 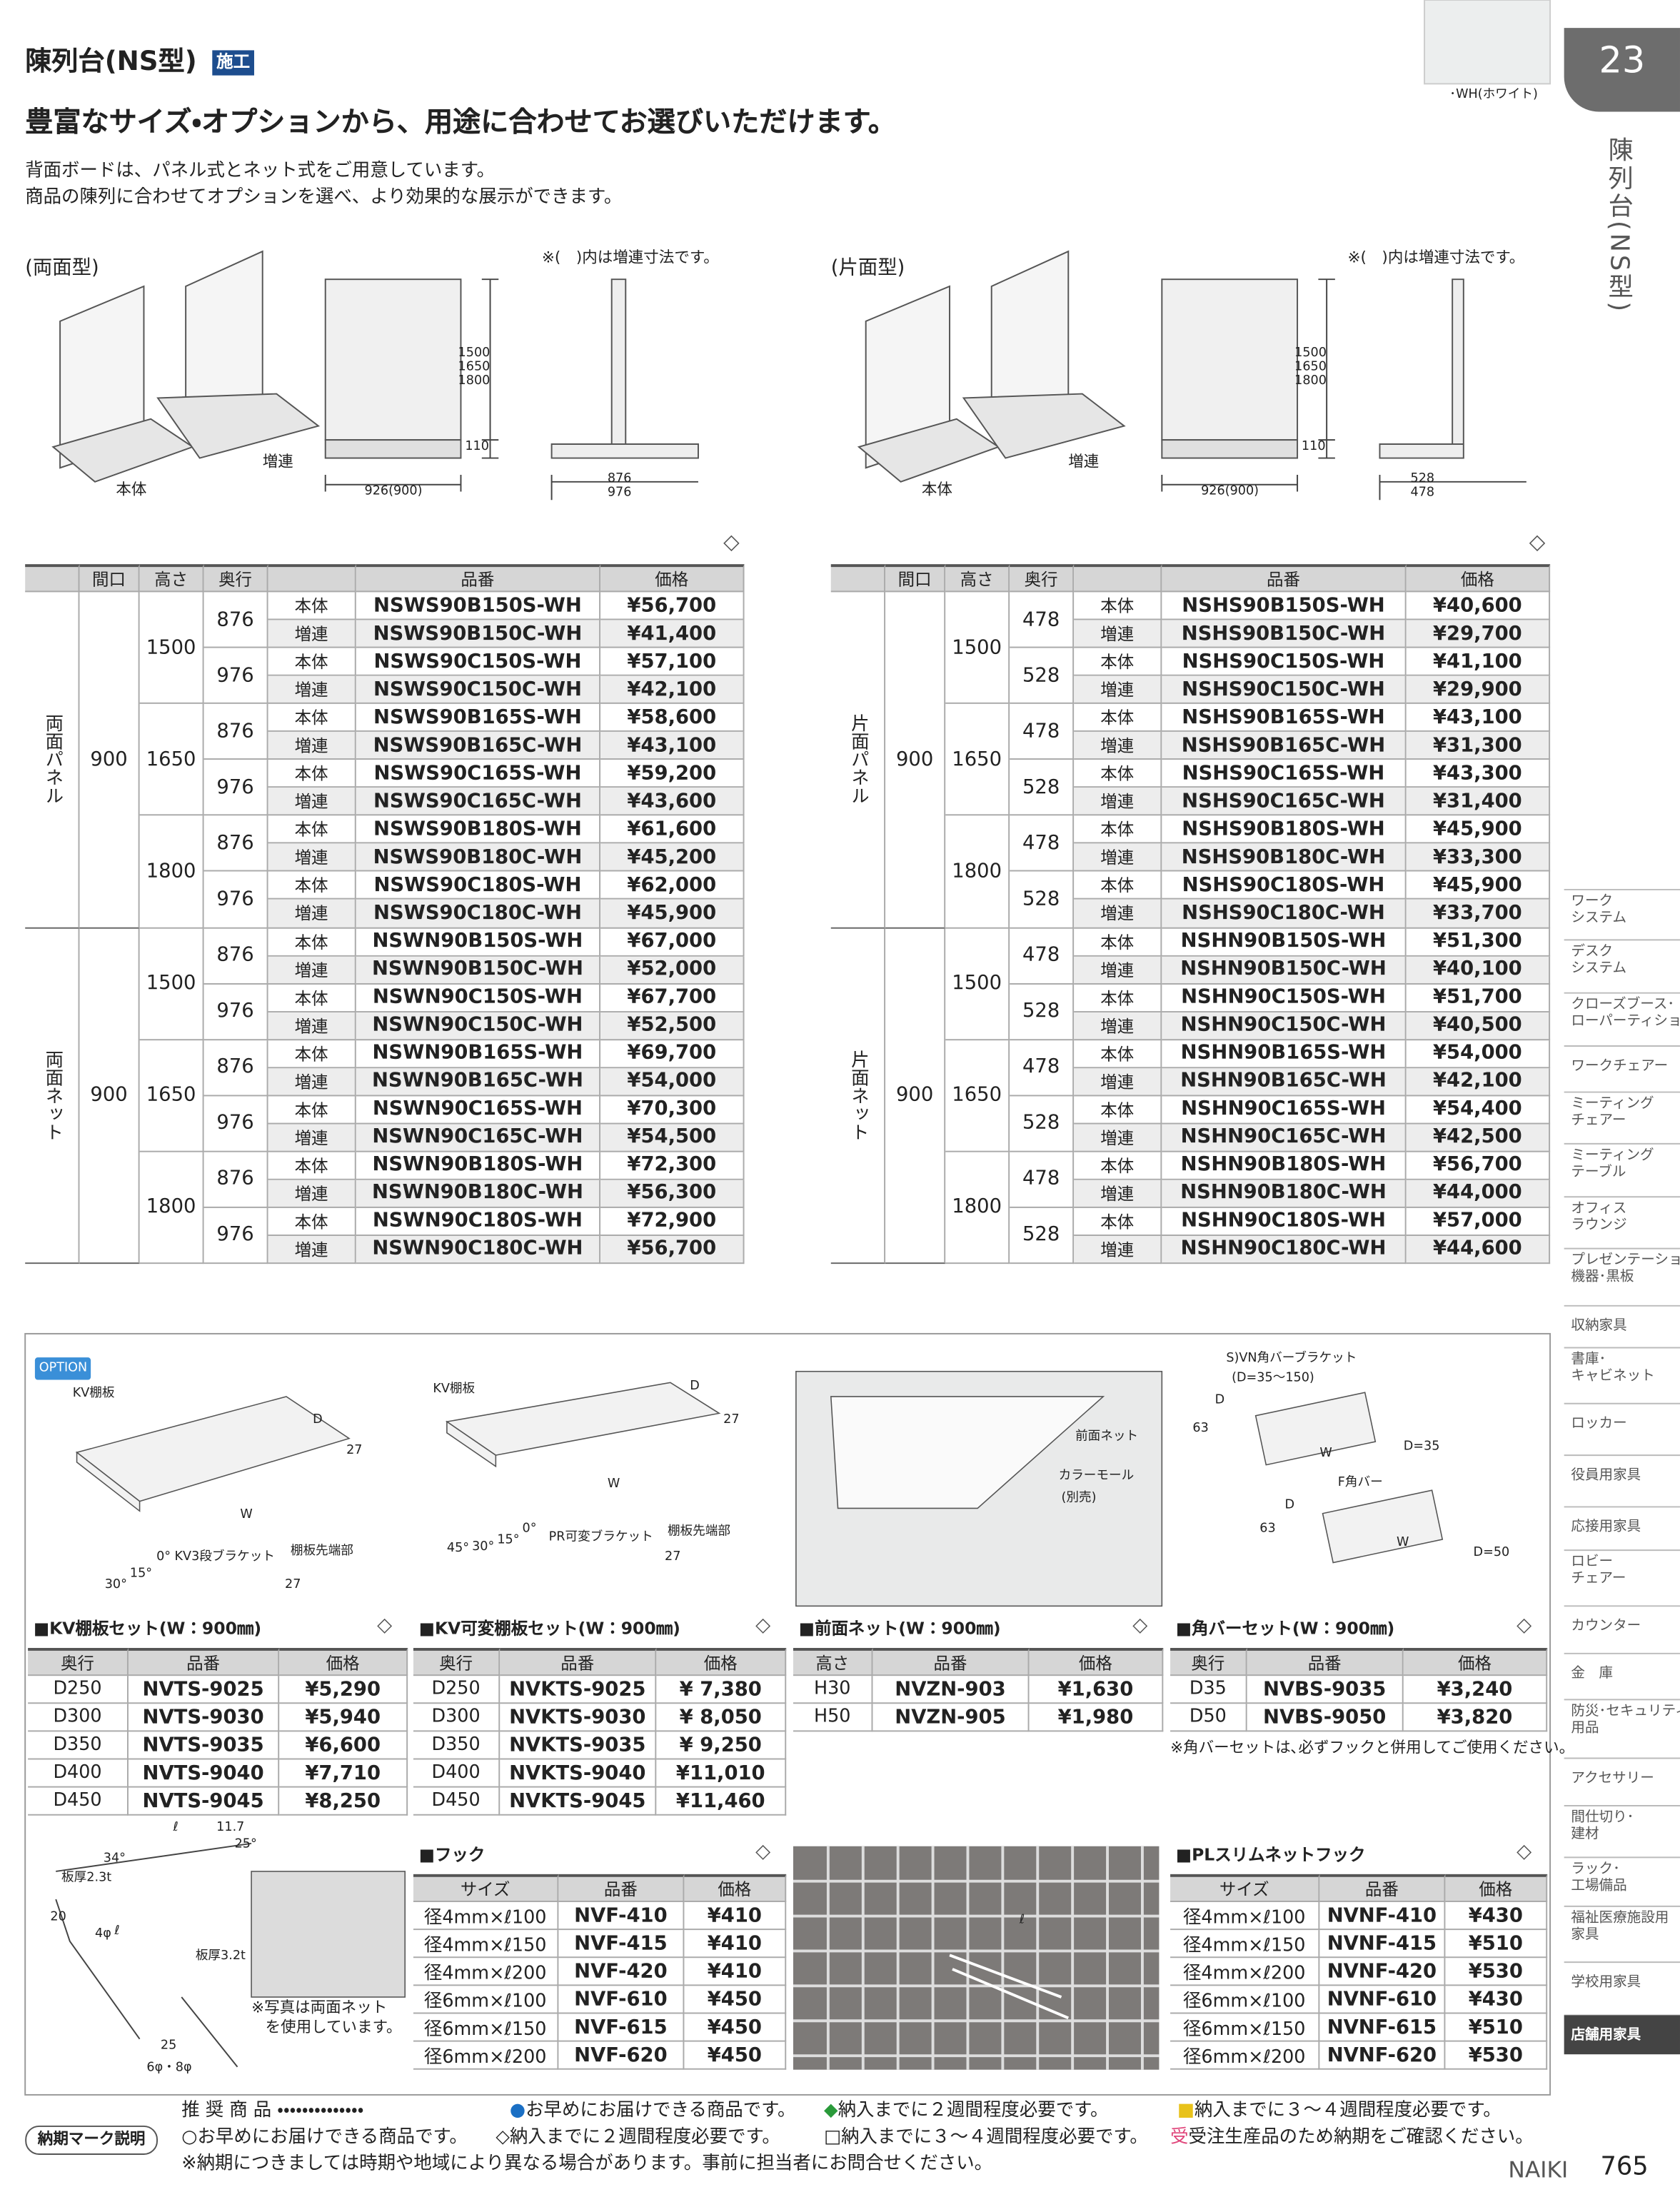 I want to click on recommended-item: ◆納入までに２週間程度必要です。, so click(x=966, y=2111).